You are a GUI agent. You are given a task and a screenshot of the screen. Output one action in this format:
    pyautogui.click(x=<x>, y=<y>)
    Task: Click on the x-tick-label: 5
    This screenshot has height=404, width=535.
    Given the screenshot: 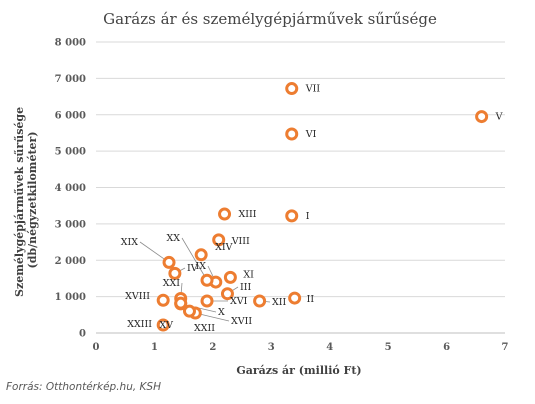 What is the action you would take?
    pyautogui.click(x=388, y=347)
    